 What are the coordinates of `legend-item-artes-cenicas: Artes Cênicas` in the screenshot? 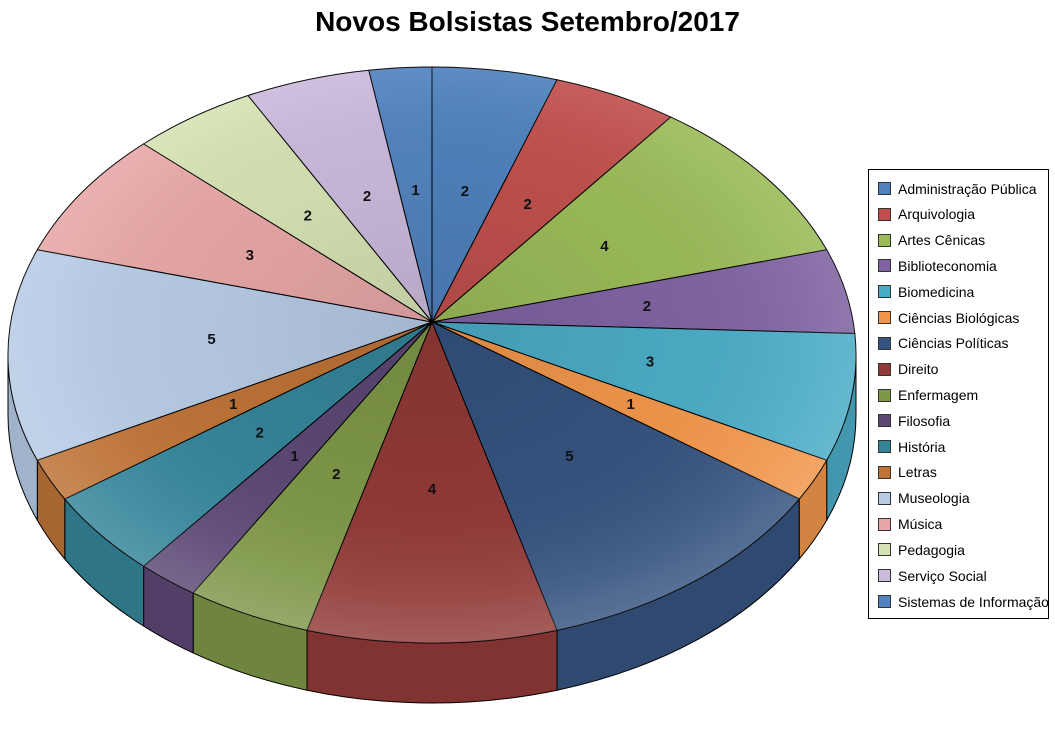 It's located at (960, 240).